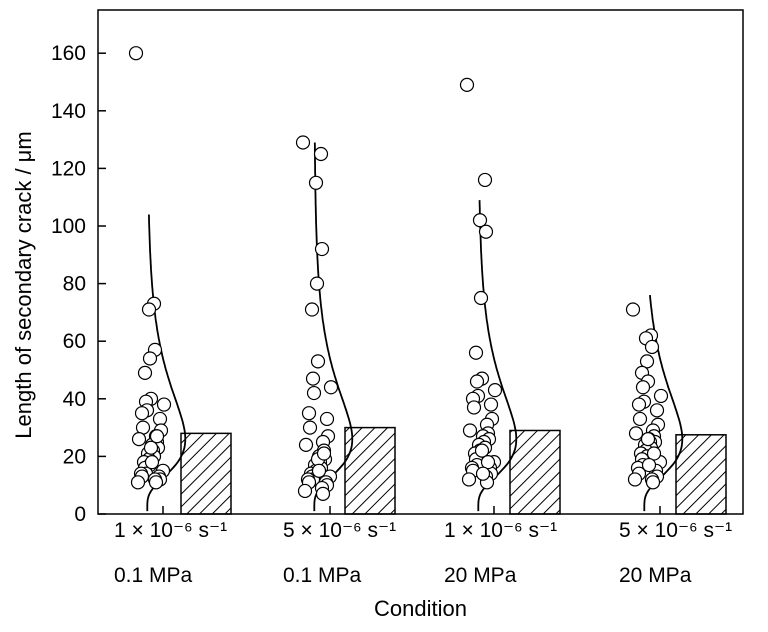 This screenshot has height=632, width=768. What do you see at coordinates (23, 285) in the screenshot?
I see `y-axis-title: Length of secondary crack / μm` at bounding box center [23, 285].